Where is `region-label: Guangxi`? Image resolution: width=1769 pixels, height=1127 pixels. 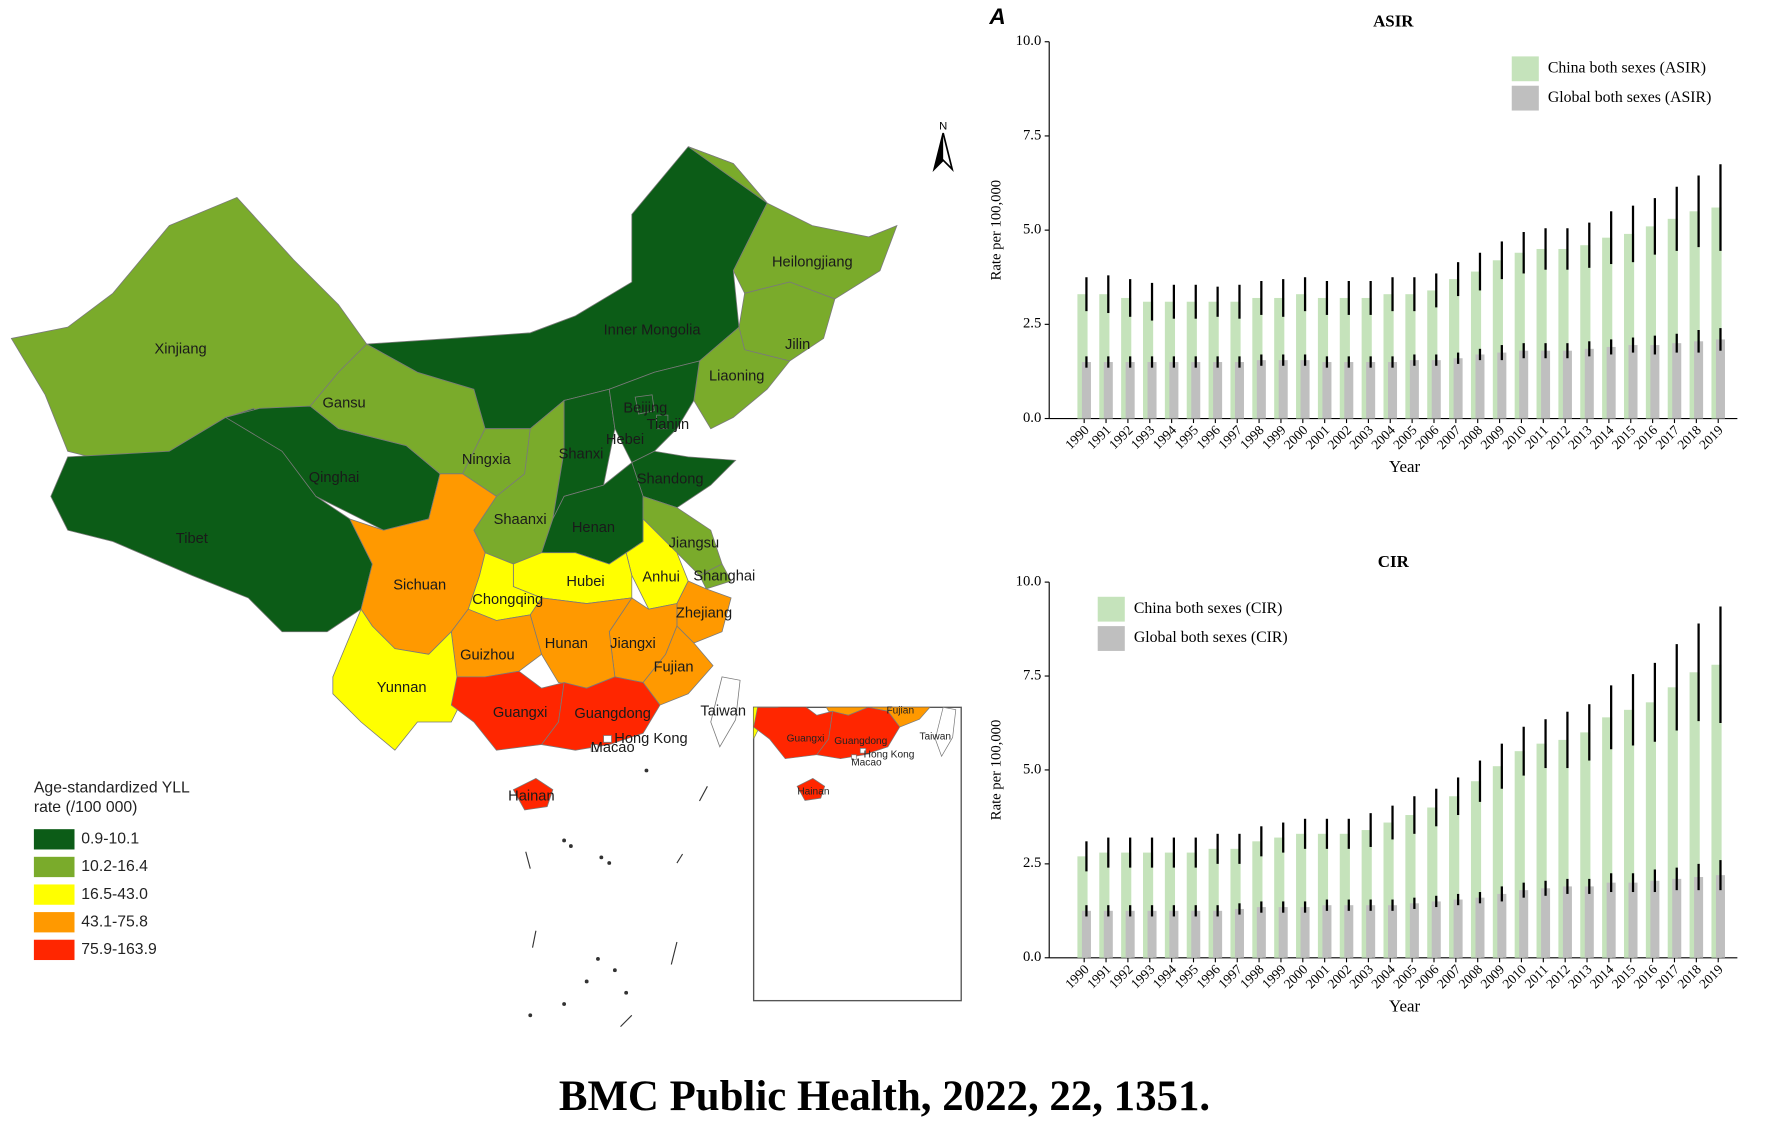
region-label: Guangxi is located at coordinates (520, 713).